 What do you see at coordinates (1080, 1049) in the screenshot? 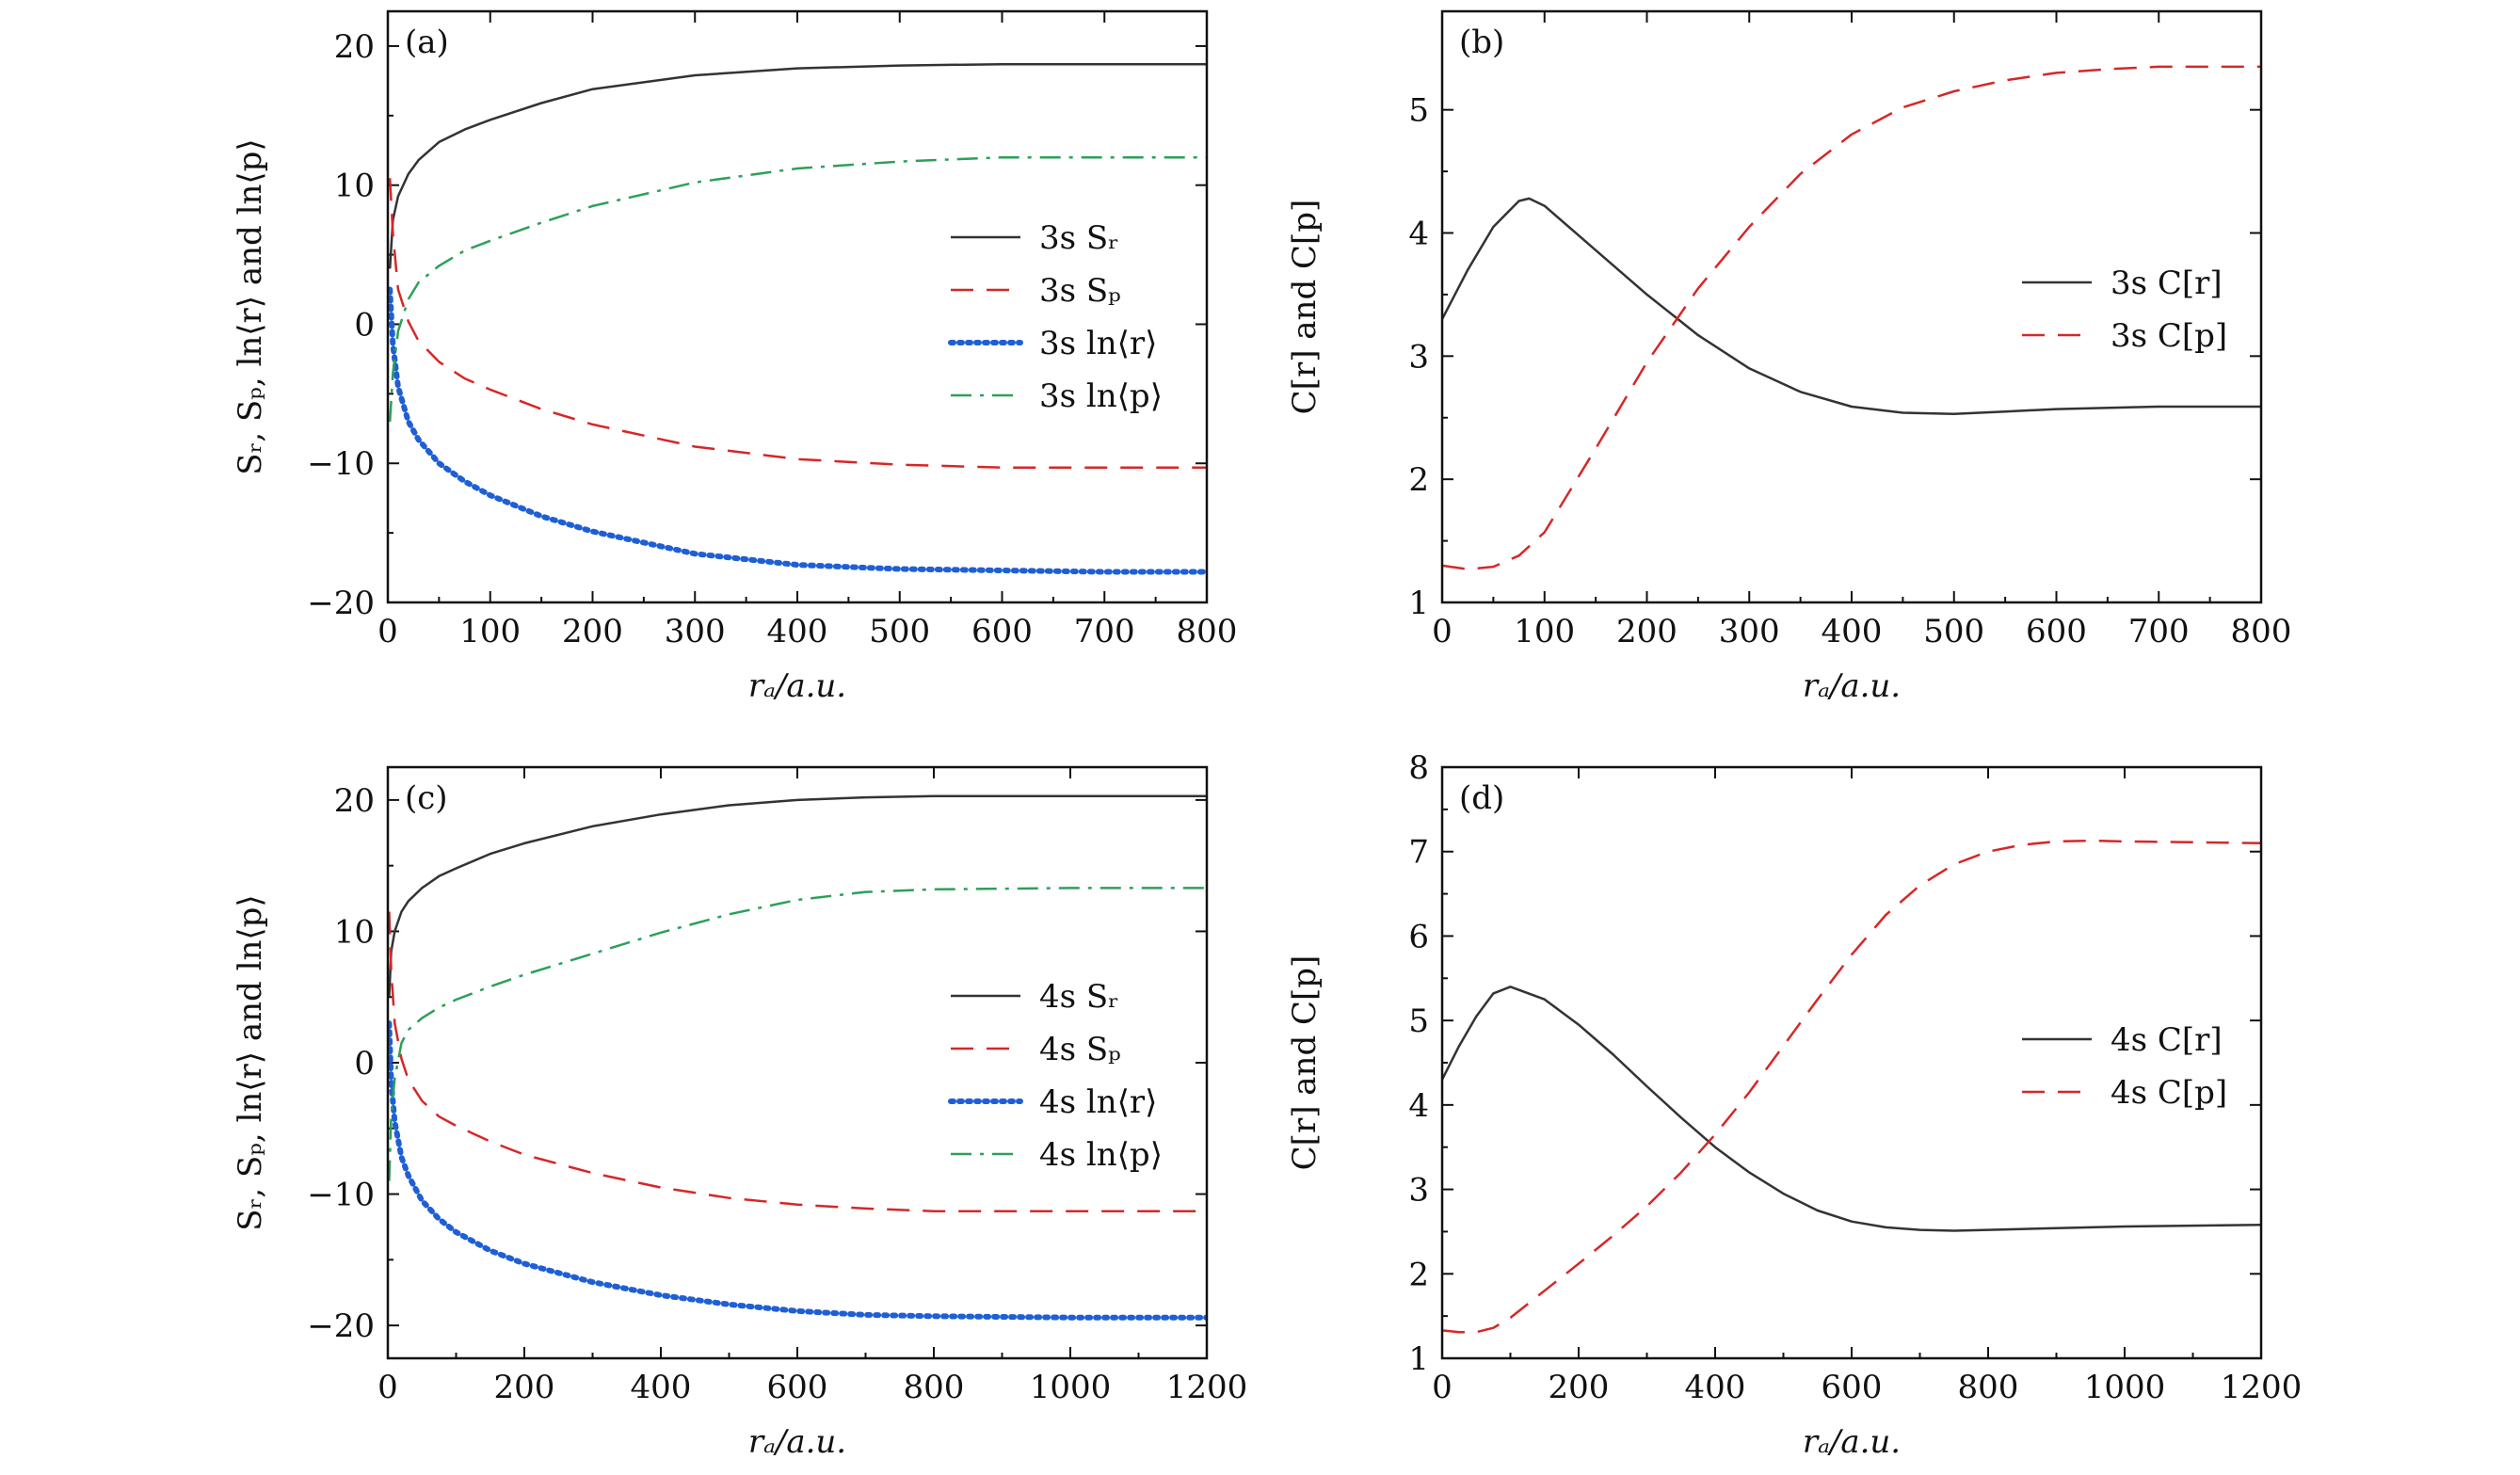
I see `legend-label-1: 4s Sₚ` at bounding box center [1080, 1049].